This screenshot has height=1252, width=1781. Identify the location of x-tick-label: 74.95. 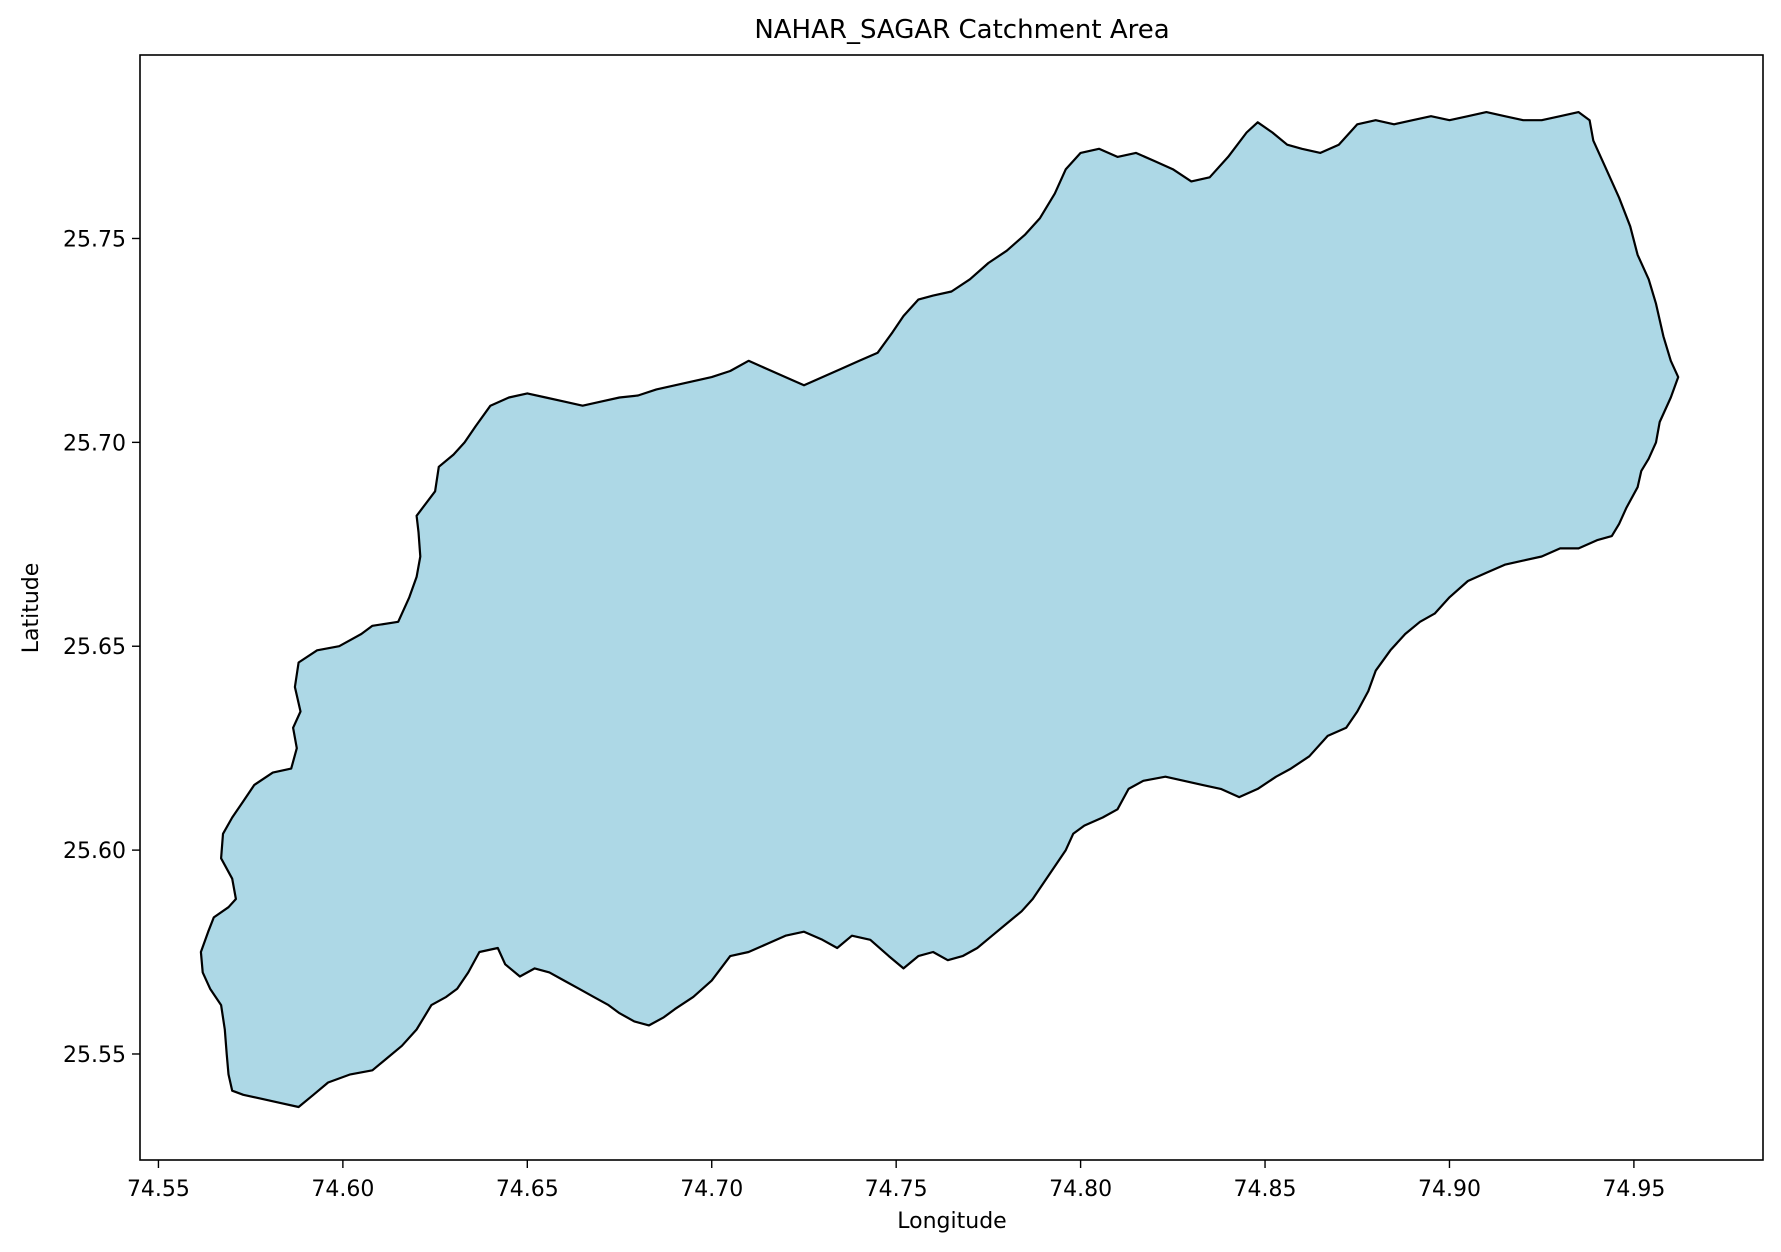
(1633, 1189).